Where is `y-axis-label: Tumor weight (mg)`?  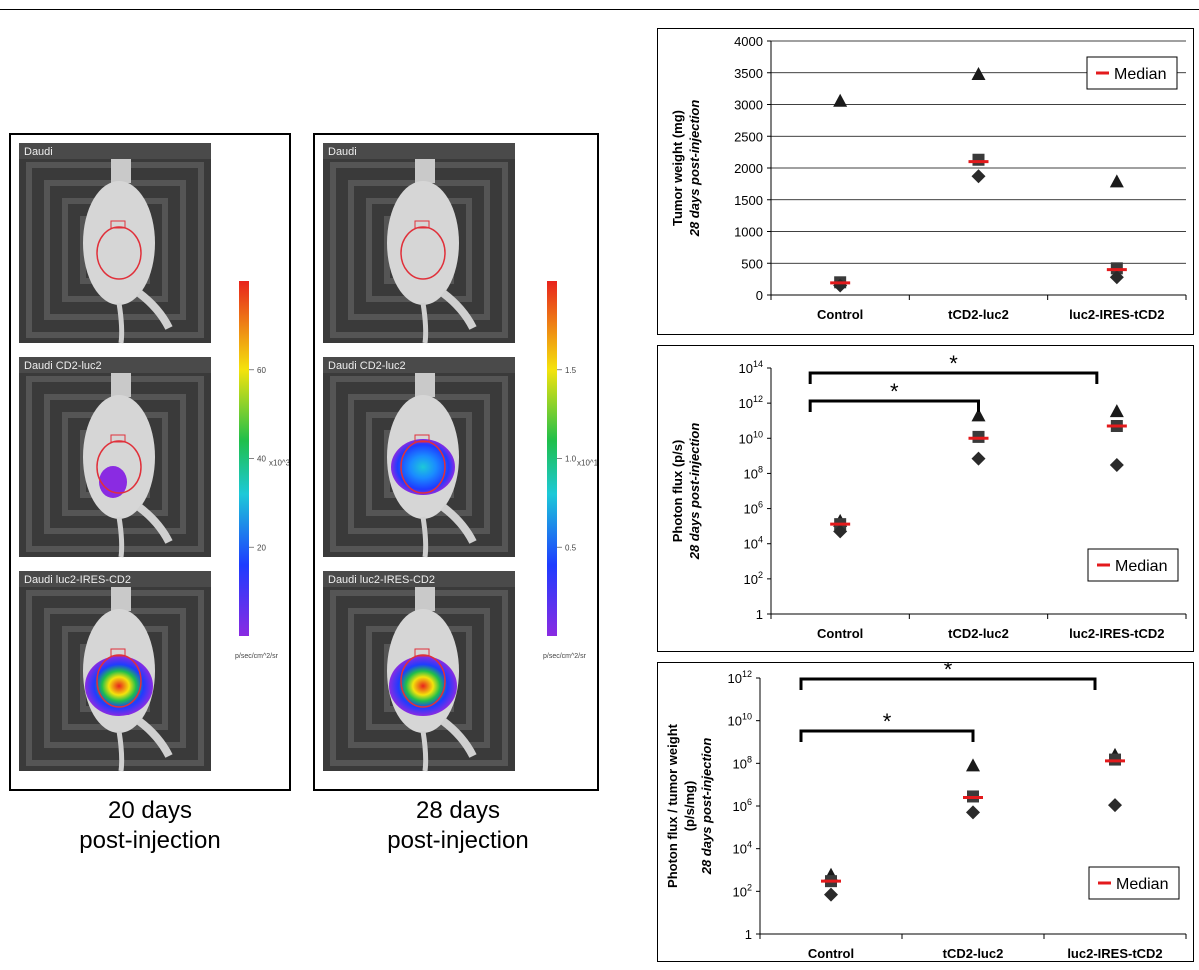 y-axis-label: Tumor weight (mg) is located at coordinates (677, 168).